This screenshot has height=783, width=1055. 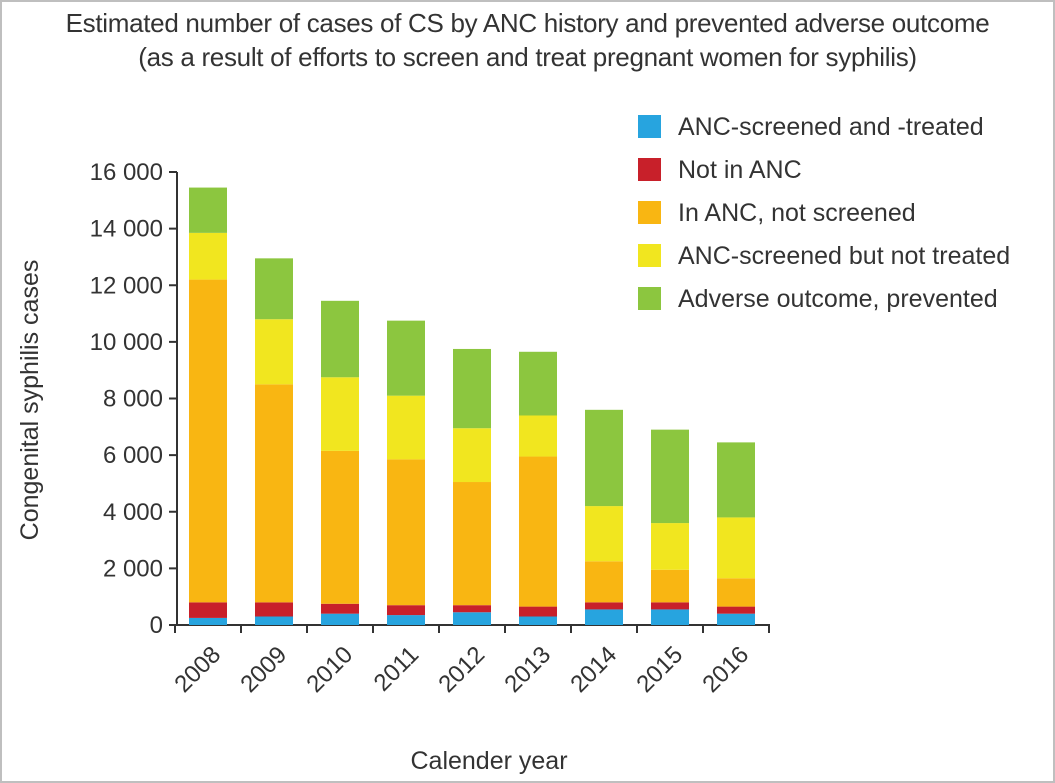 I want to click on legend-label: Not in ANC, so click(x=740, y=170).